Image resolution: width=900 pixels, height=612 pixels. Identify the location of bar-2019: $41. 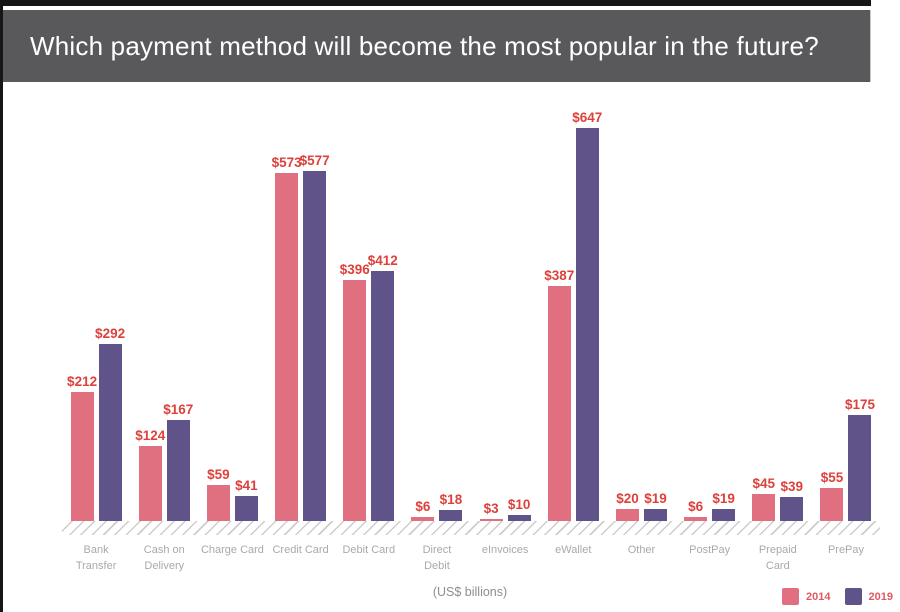
(246, 499).